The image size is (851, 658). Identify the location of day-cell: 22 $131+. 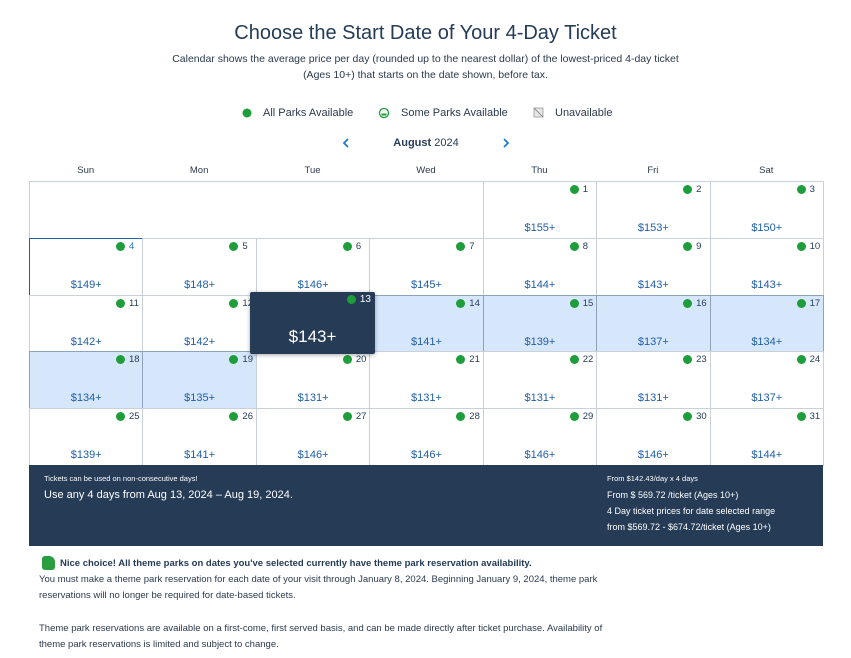
(540, 380).